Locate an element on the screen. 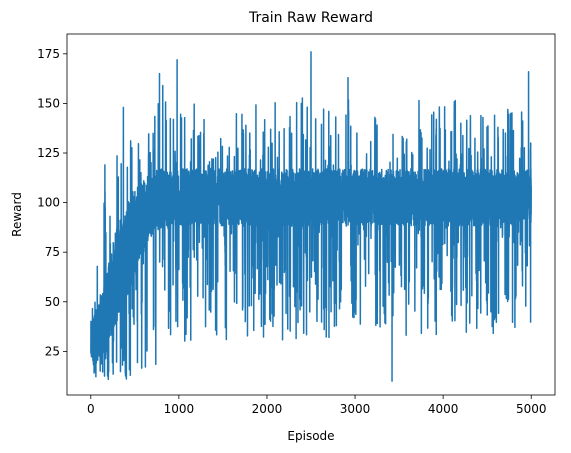 The width and height of the screenshot is (571, 453). x-tick-label: 0 is located at coordinates (91, 409).